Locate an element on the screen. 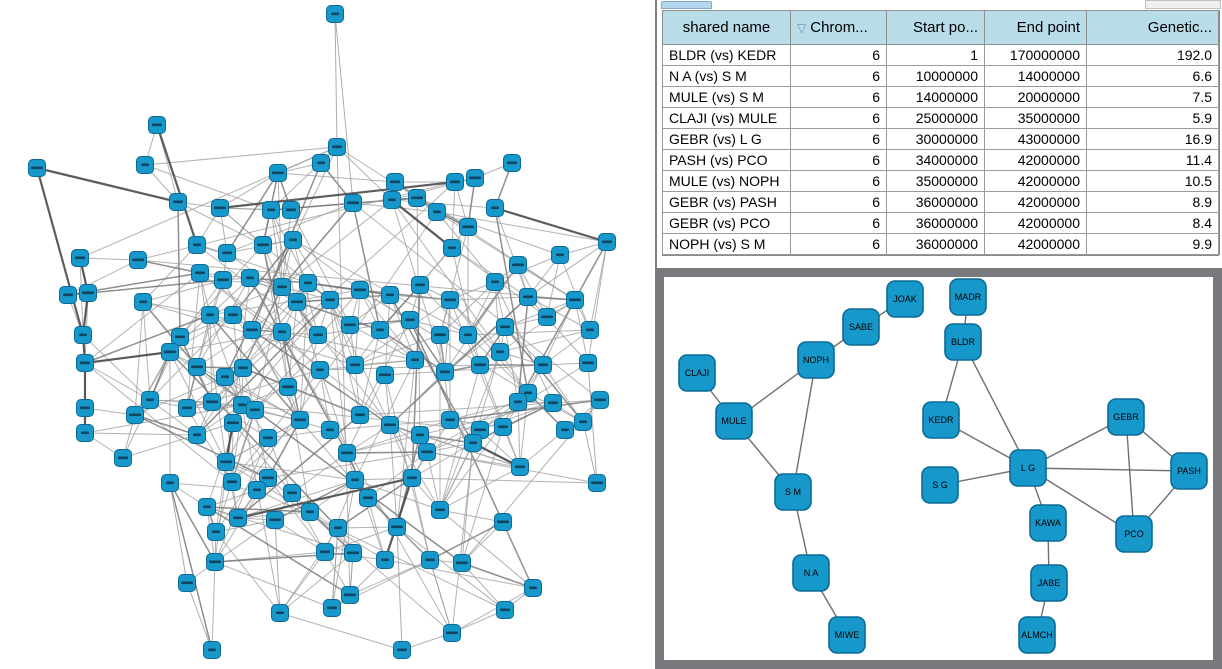 This screenshot has height=669, width=1222. table-row: GEBR (vs) L G 6 30000000 43000000 16.9 is located at coordinates (940, 139).